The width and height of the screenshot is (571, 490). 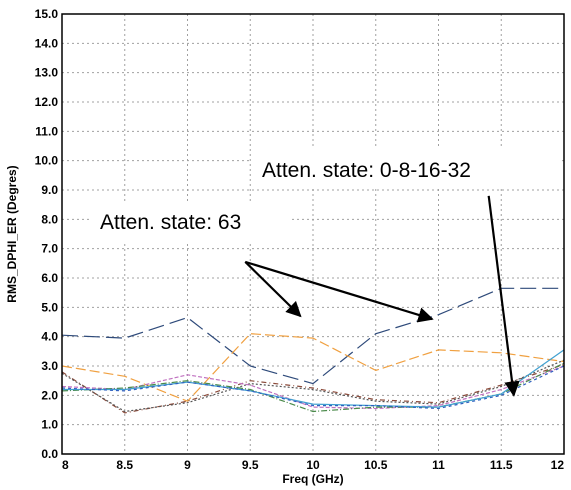 I want to click on x-tick-label: 9, so click(x=187, y=465).